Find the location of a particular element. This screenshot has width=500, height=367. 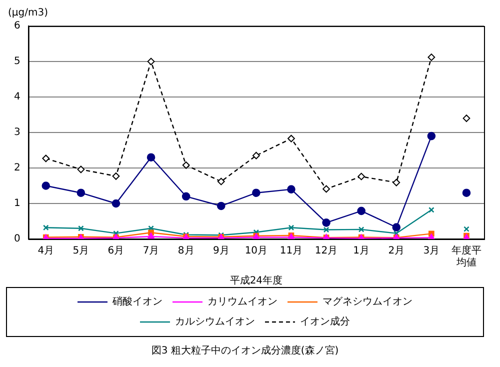

x-tick-label: 7月 is located at coordinates (151, 251).